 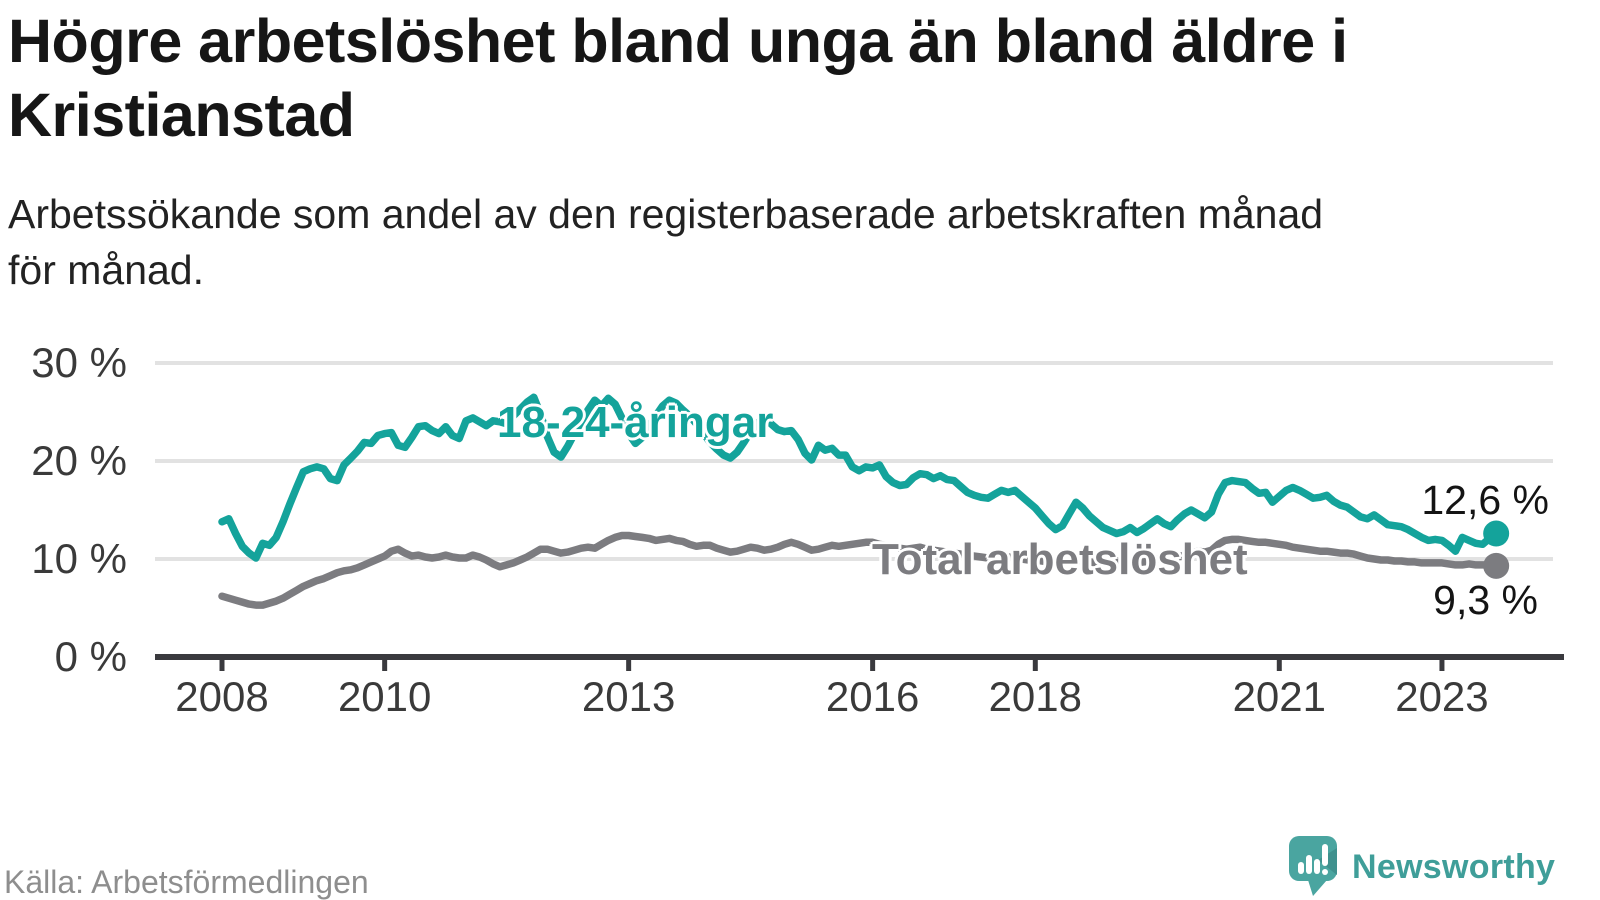 I want to click on series-label-youth: 18-24-åringar, so click(x=635, y=422).